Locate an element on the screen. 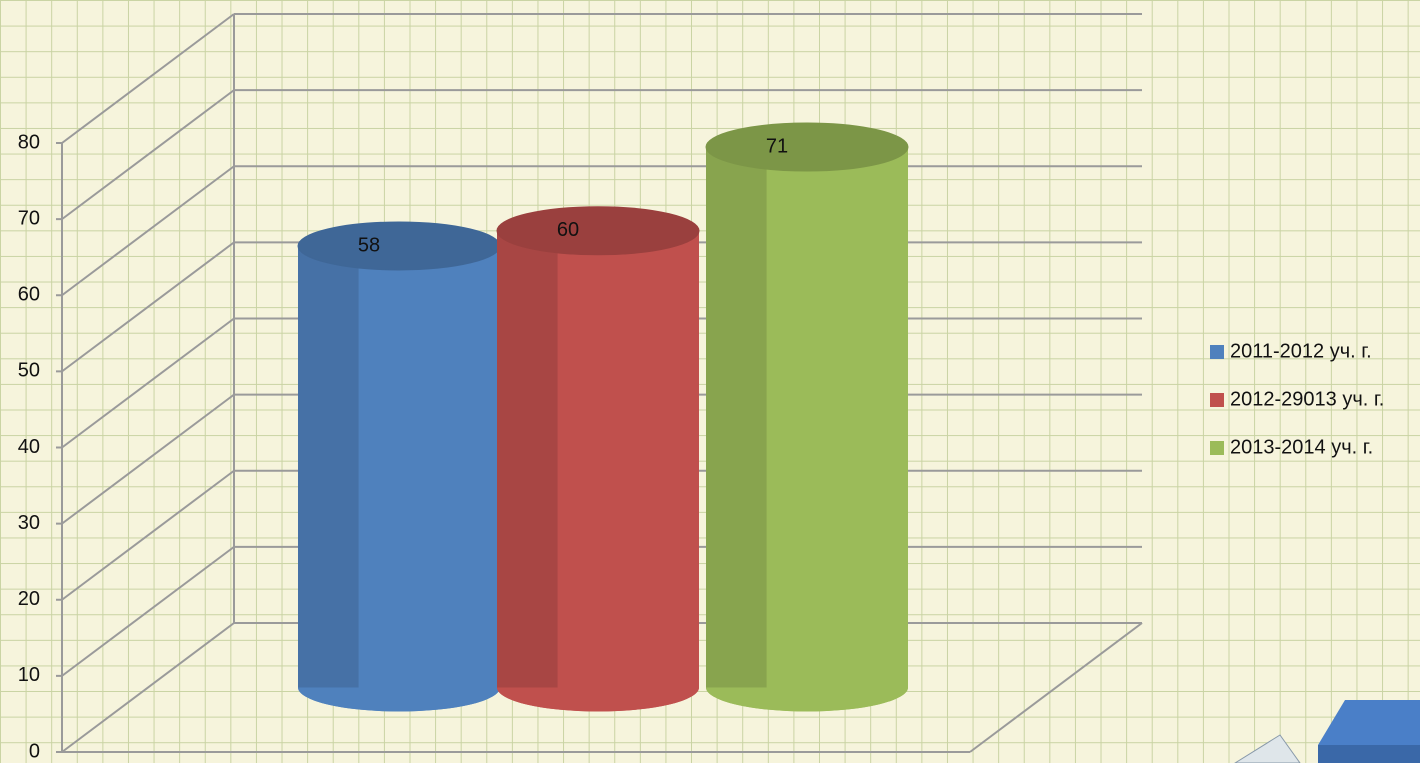  y-tick-label: 0 is located at coordinates (34, 751).